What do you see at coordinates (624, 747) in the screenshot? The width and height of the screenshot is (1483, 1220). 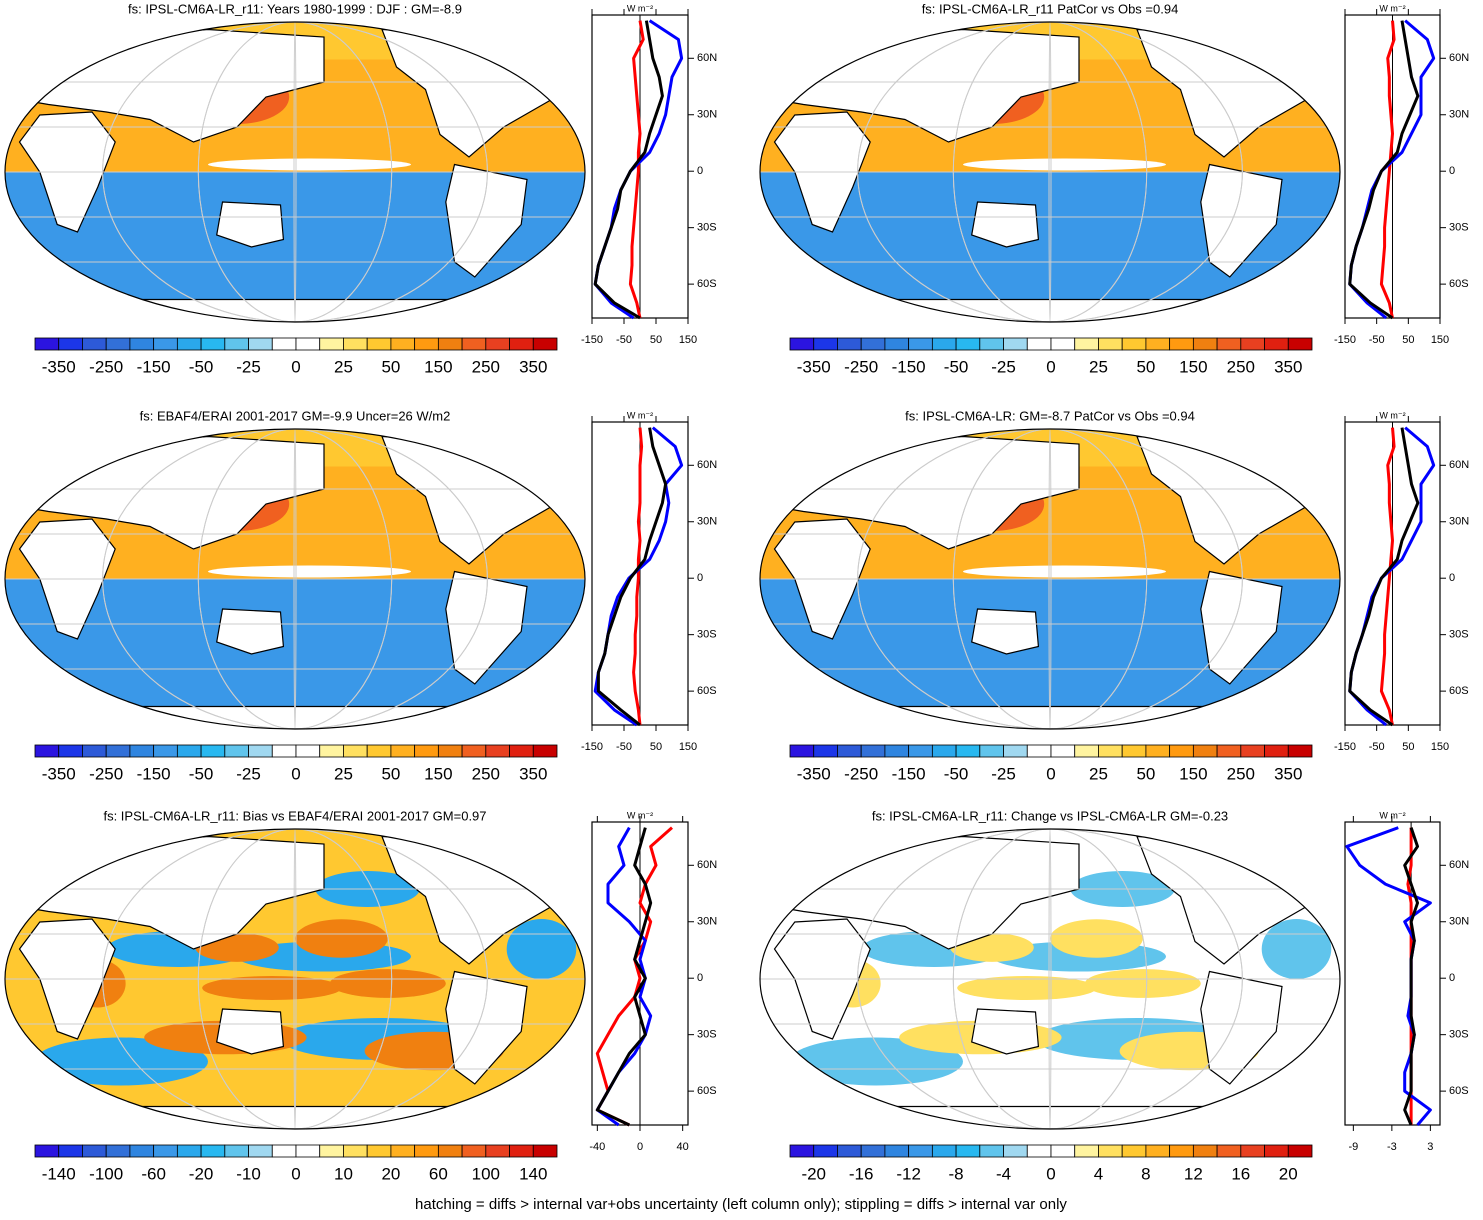 I see `x-tick-label: -50` at bounding box center [624, 747].